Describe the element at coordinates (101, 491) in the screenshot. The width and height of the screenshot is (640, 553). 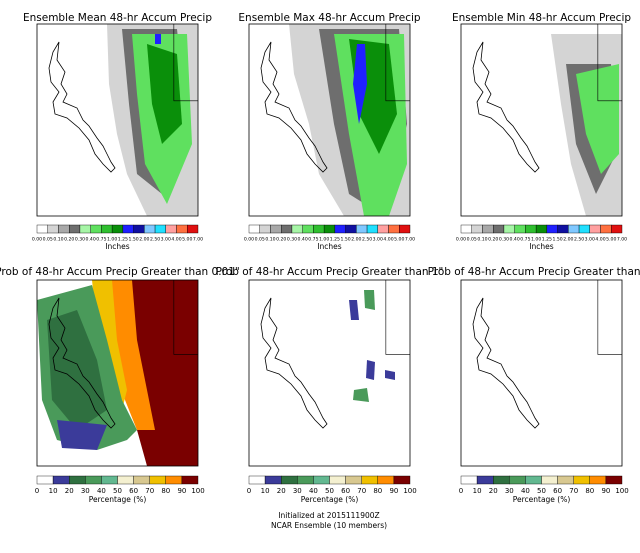
I see `colorbar-tick-label: 40` at that location.